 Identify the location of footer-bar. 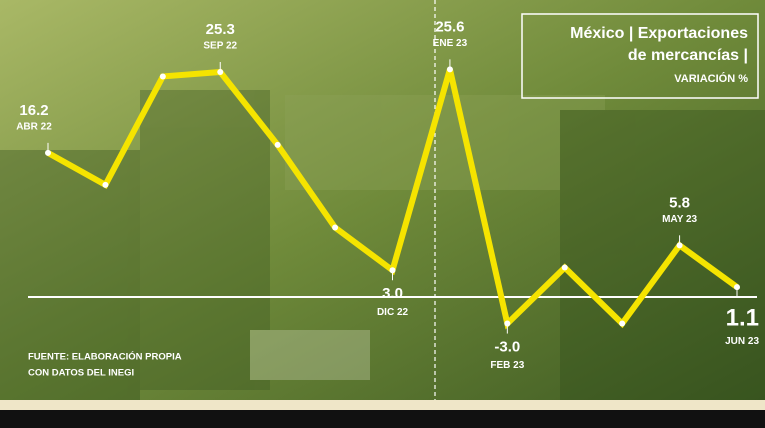
(382, 419).